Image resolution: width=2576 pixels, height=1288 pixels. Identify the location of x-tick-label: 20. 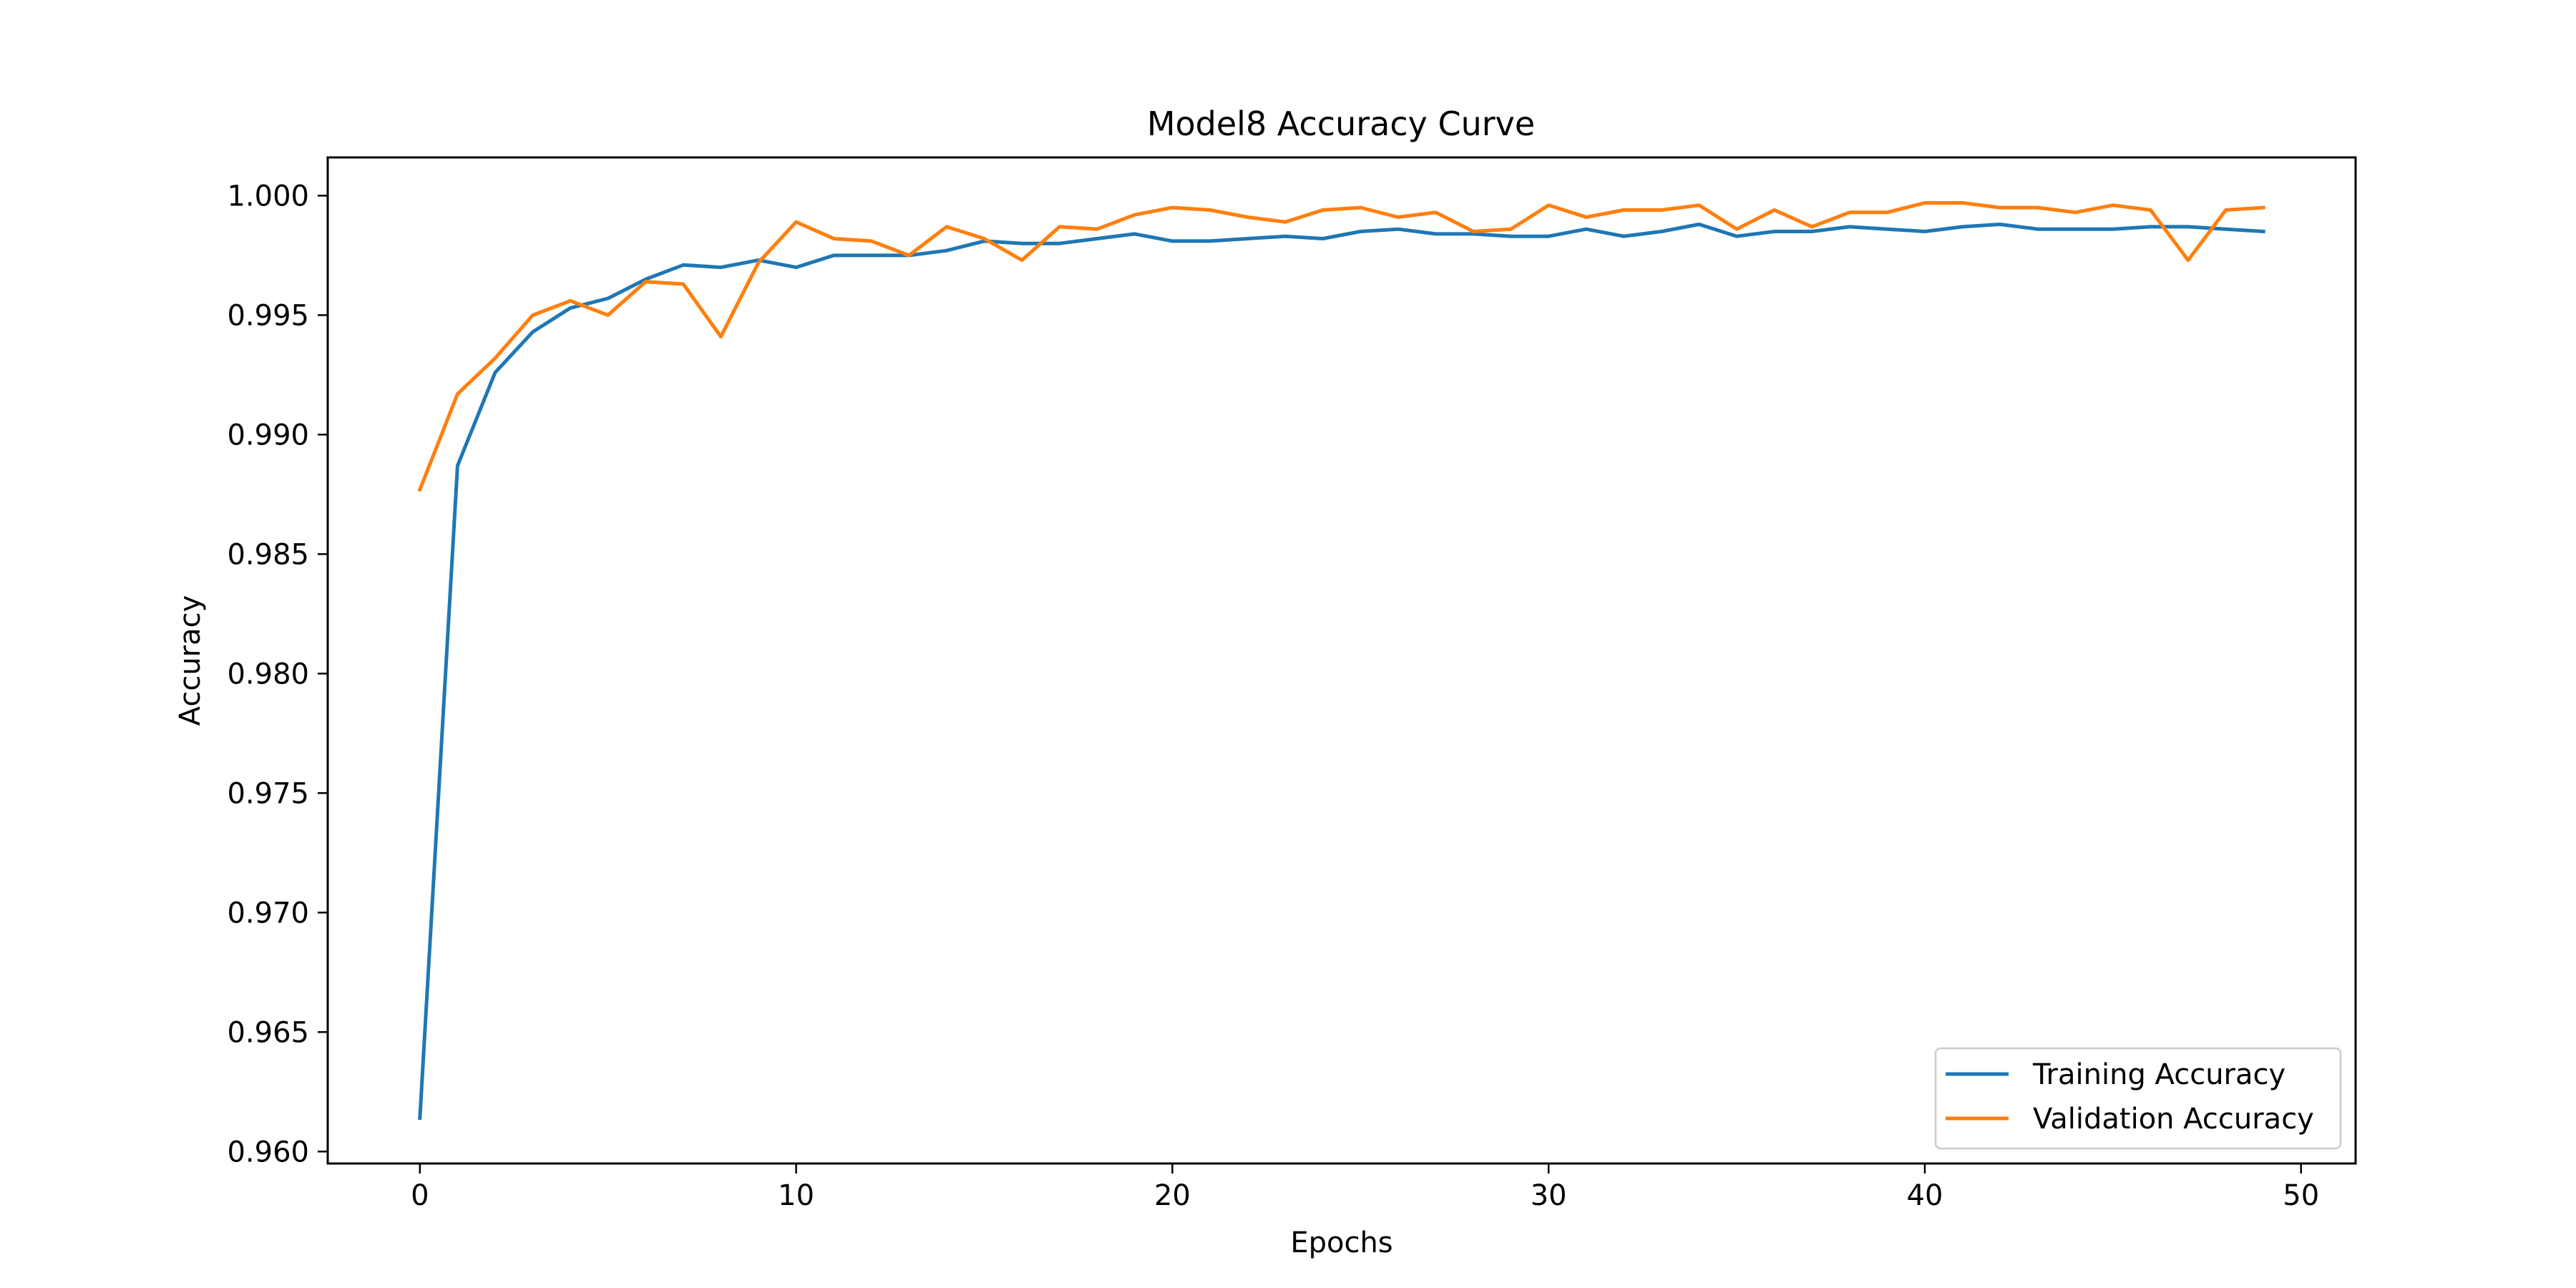
(1172, 1195).